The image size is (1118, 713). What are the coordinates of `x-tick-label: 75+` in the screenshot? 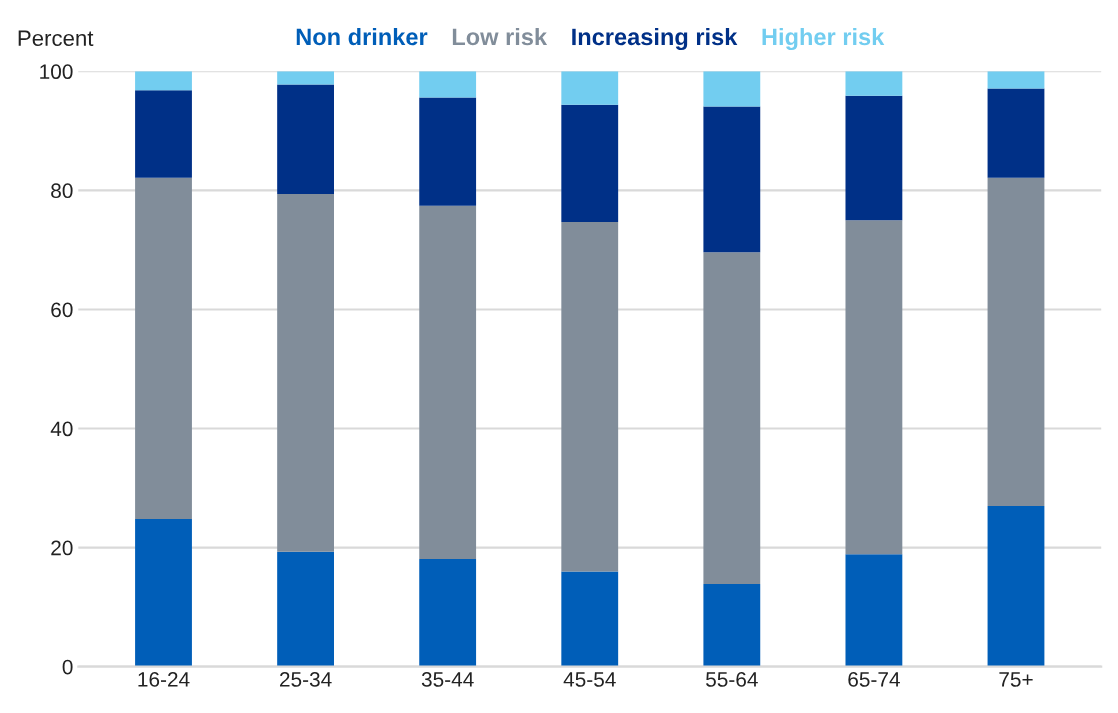 It's located at (1016, 679).